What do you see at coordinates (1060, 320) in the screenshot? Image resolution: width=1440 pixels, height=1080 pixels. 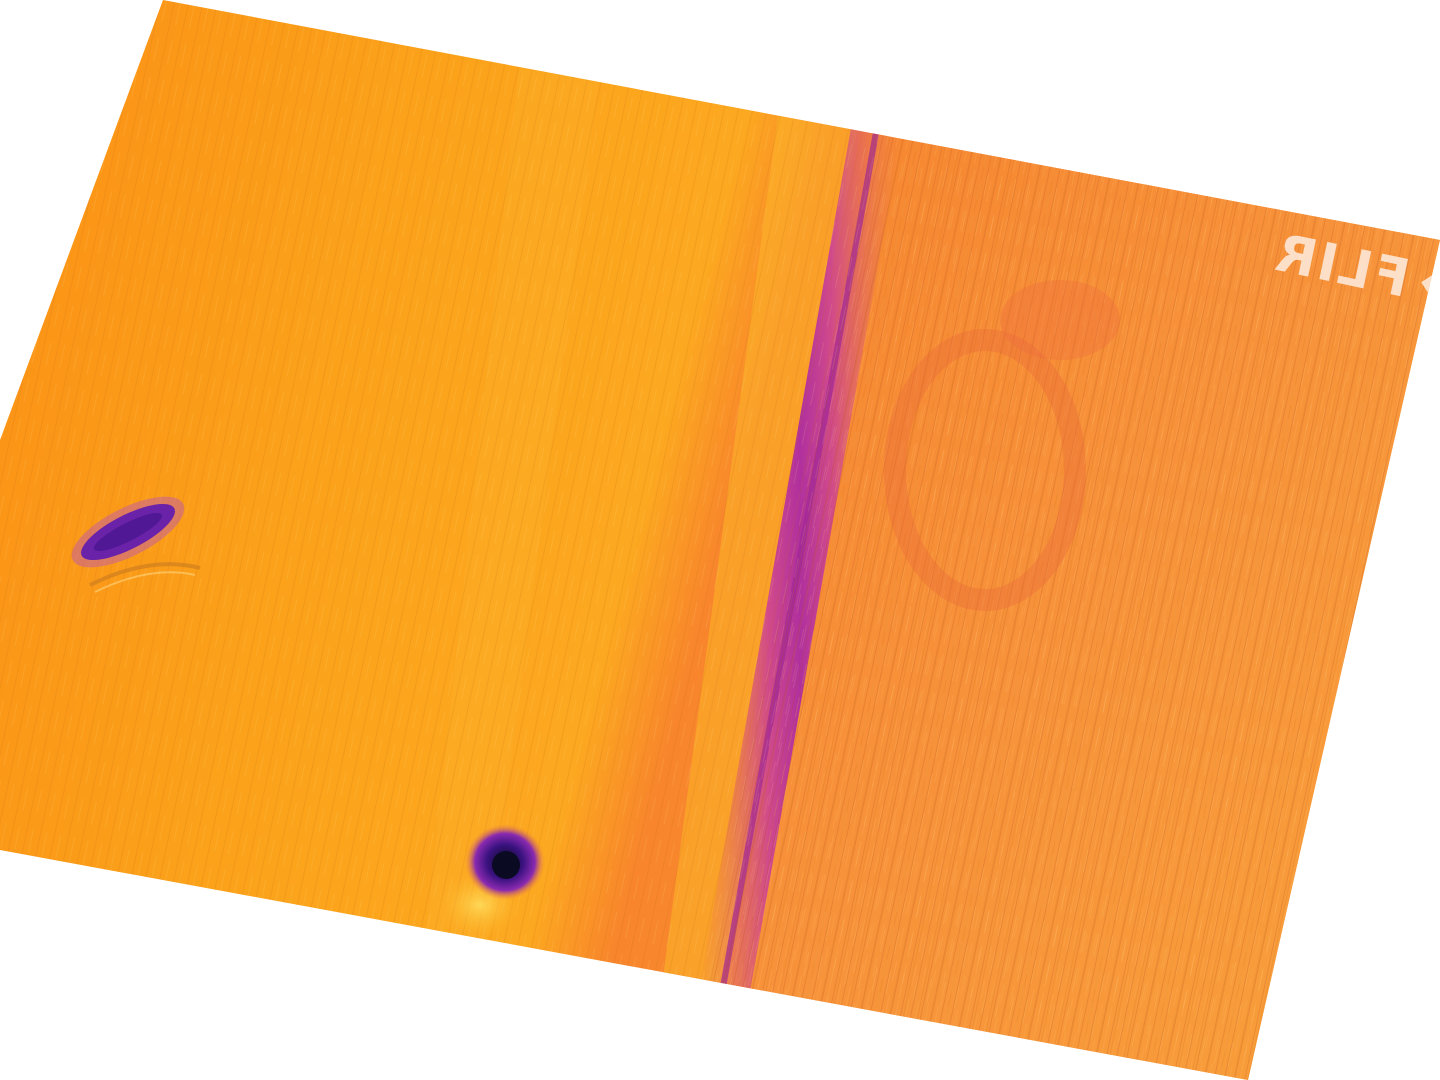 I see `field-patch` at bounding box center [1060, 320].